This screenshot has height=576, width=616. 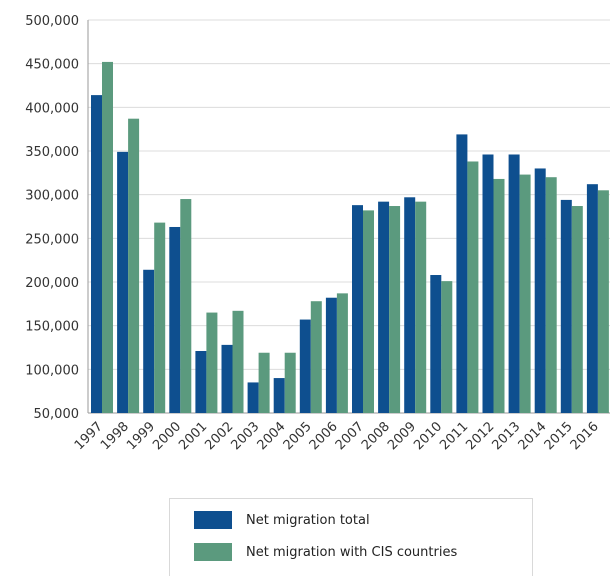 What do you see at coordinates (149, 341) in the screenshot?
I see `bar-total-1999` at bounding box center [149, 341].